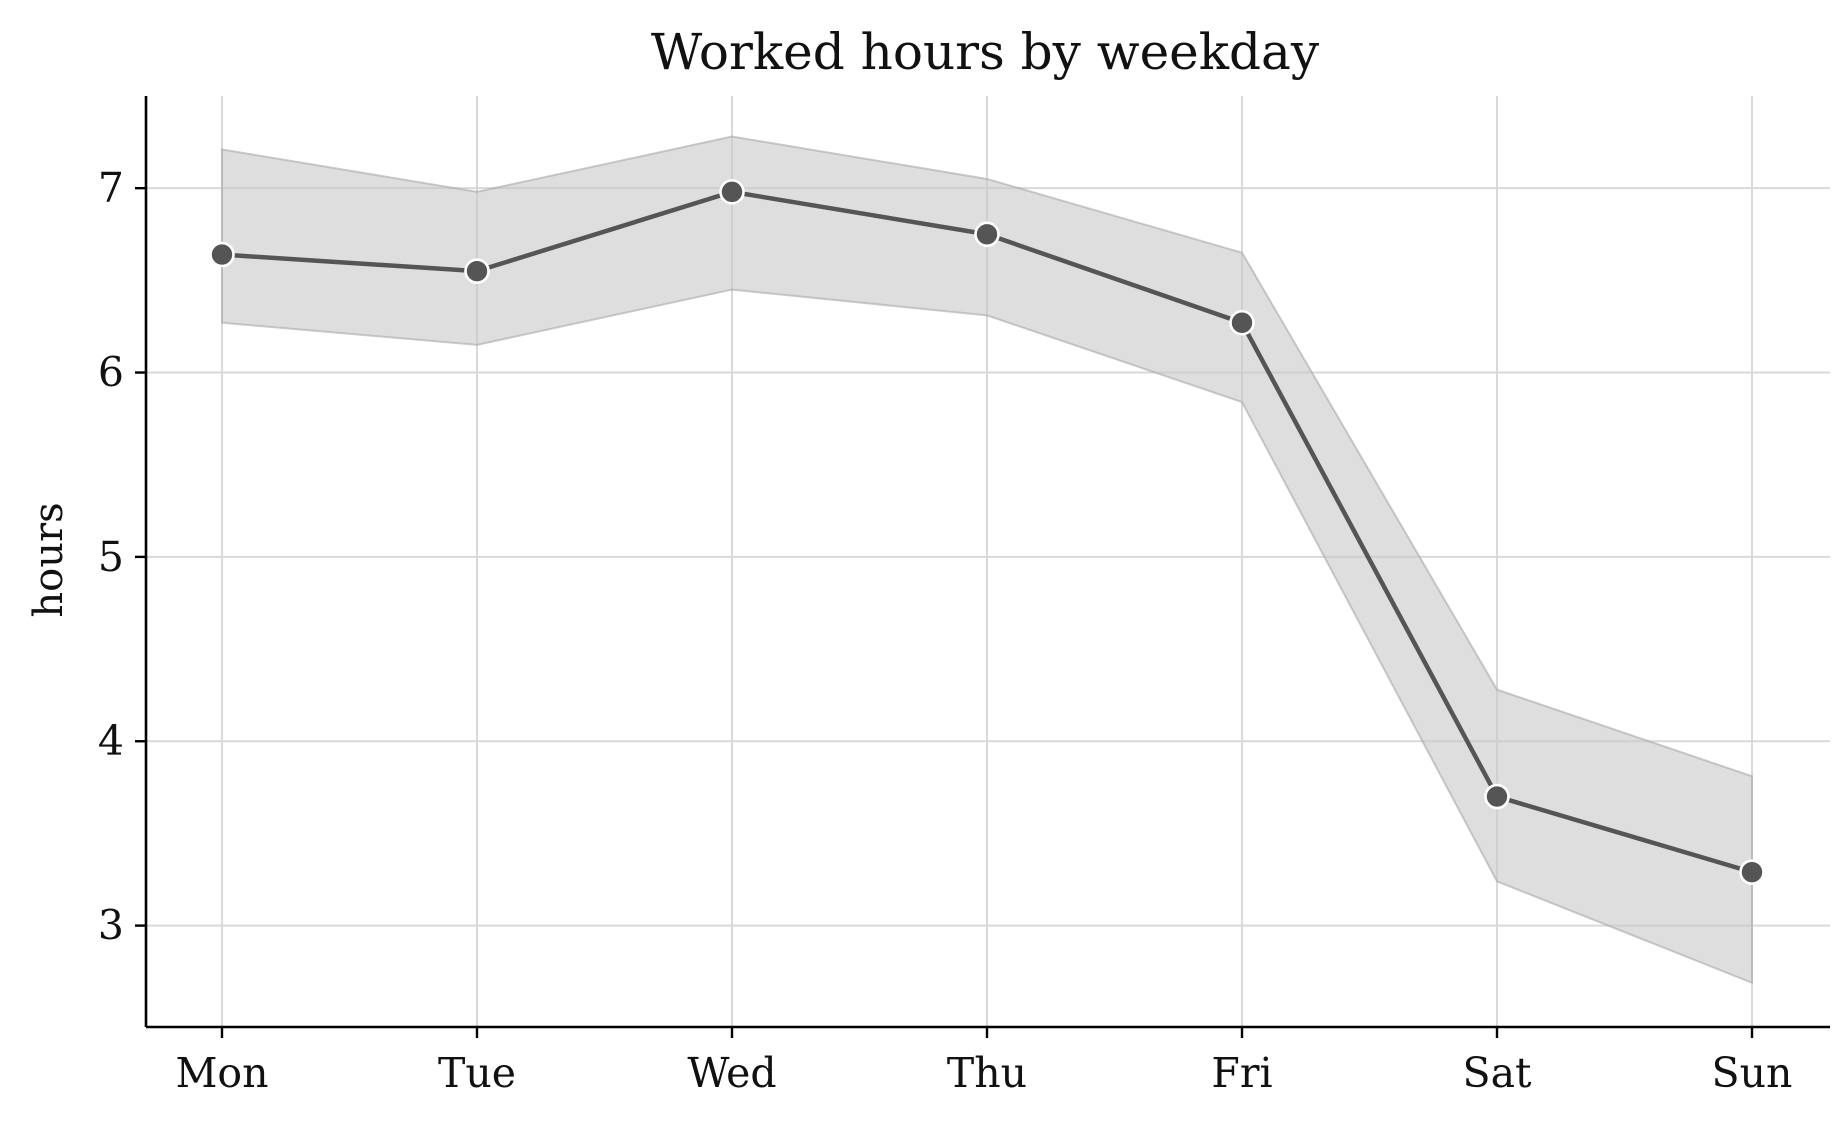  What do you see at coordinates (111, 373) in the screenshot?
I see `y-tick-label: 6` at bounding box center [111, 373].